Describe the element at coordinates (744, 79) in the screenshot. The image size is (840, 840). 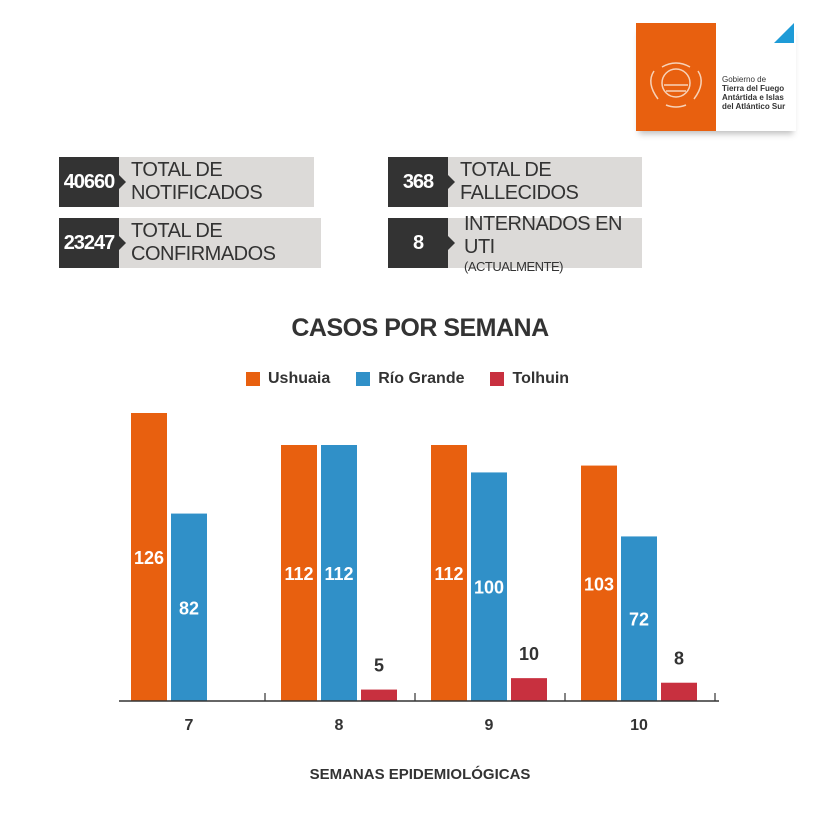
I see `logo-line: Gobierno de` at that location.